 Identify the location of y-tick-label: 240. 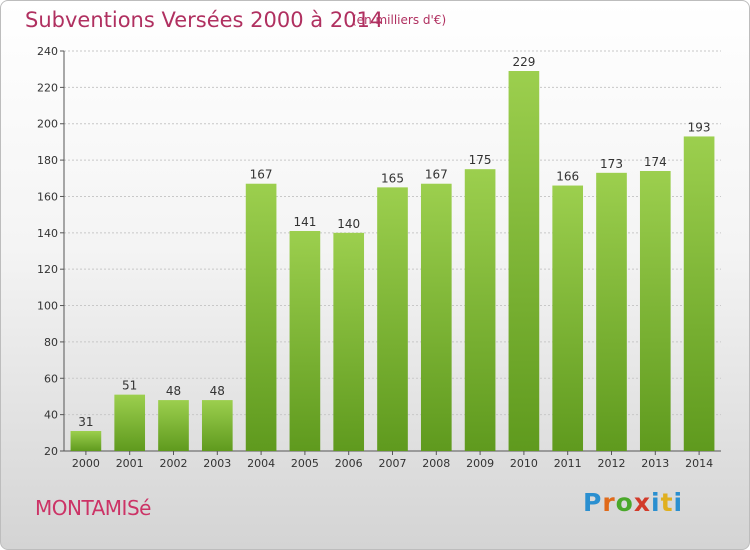
(47, 51).